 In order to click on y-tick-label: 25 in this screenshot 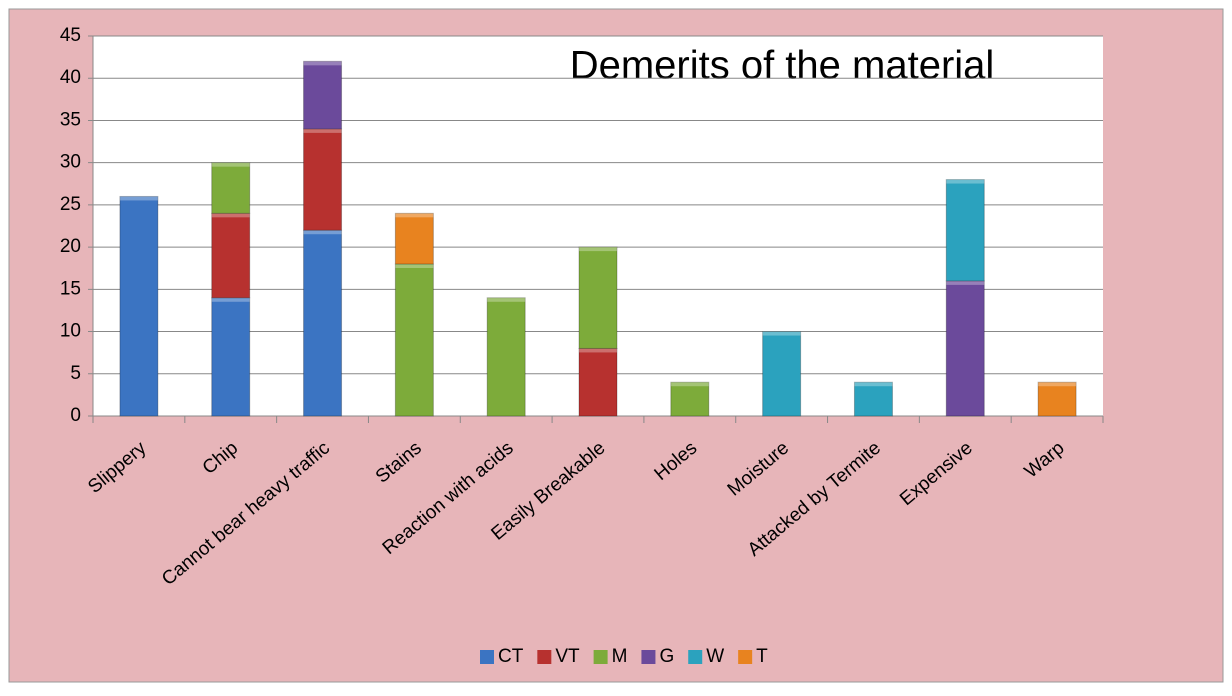, I will do `click(70, 204)`.